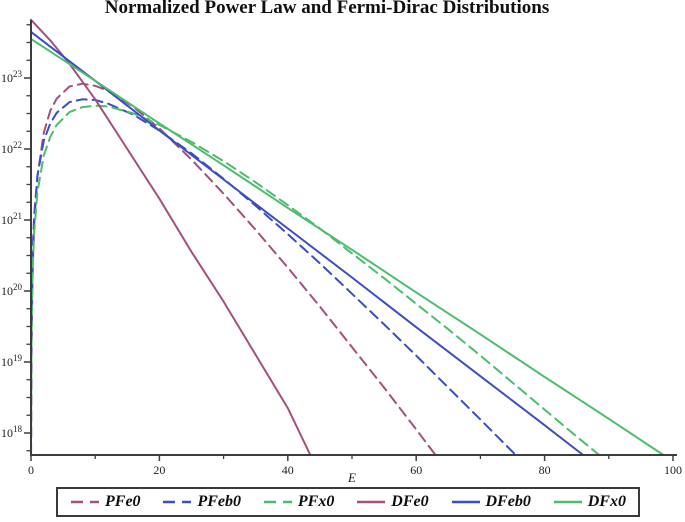  Describe the element at coordinates (288, 470) in the screenshot. I see `x-tick-label: 40` at that location.